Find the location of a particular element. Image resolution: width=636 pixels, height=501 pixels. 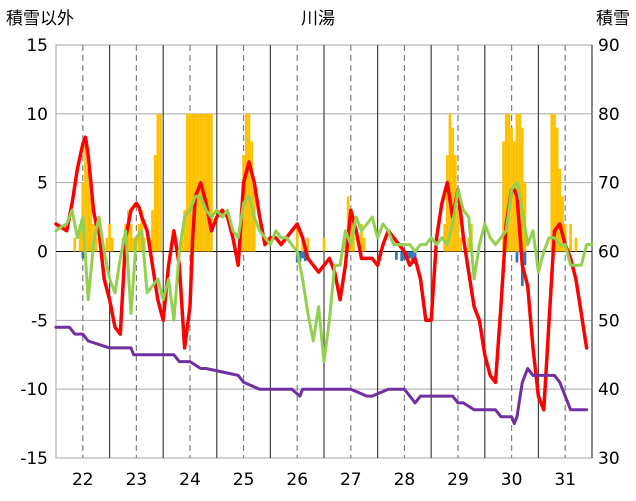

y-right-tick-label: 60 is located at coordinates (609, 253).